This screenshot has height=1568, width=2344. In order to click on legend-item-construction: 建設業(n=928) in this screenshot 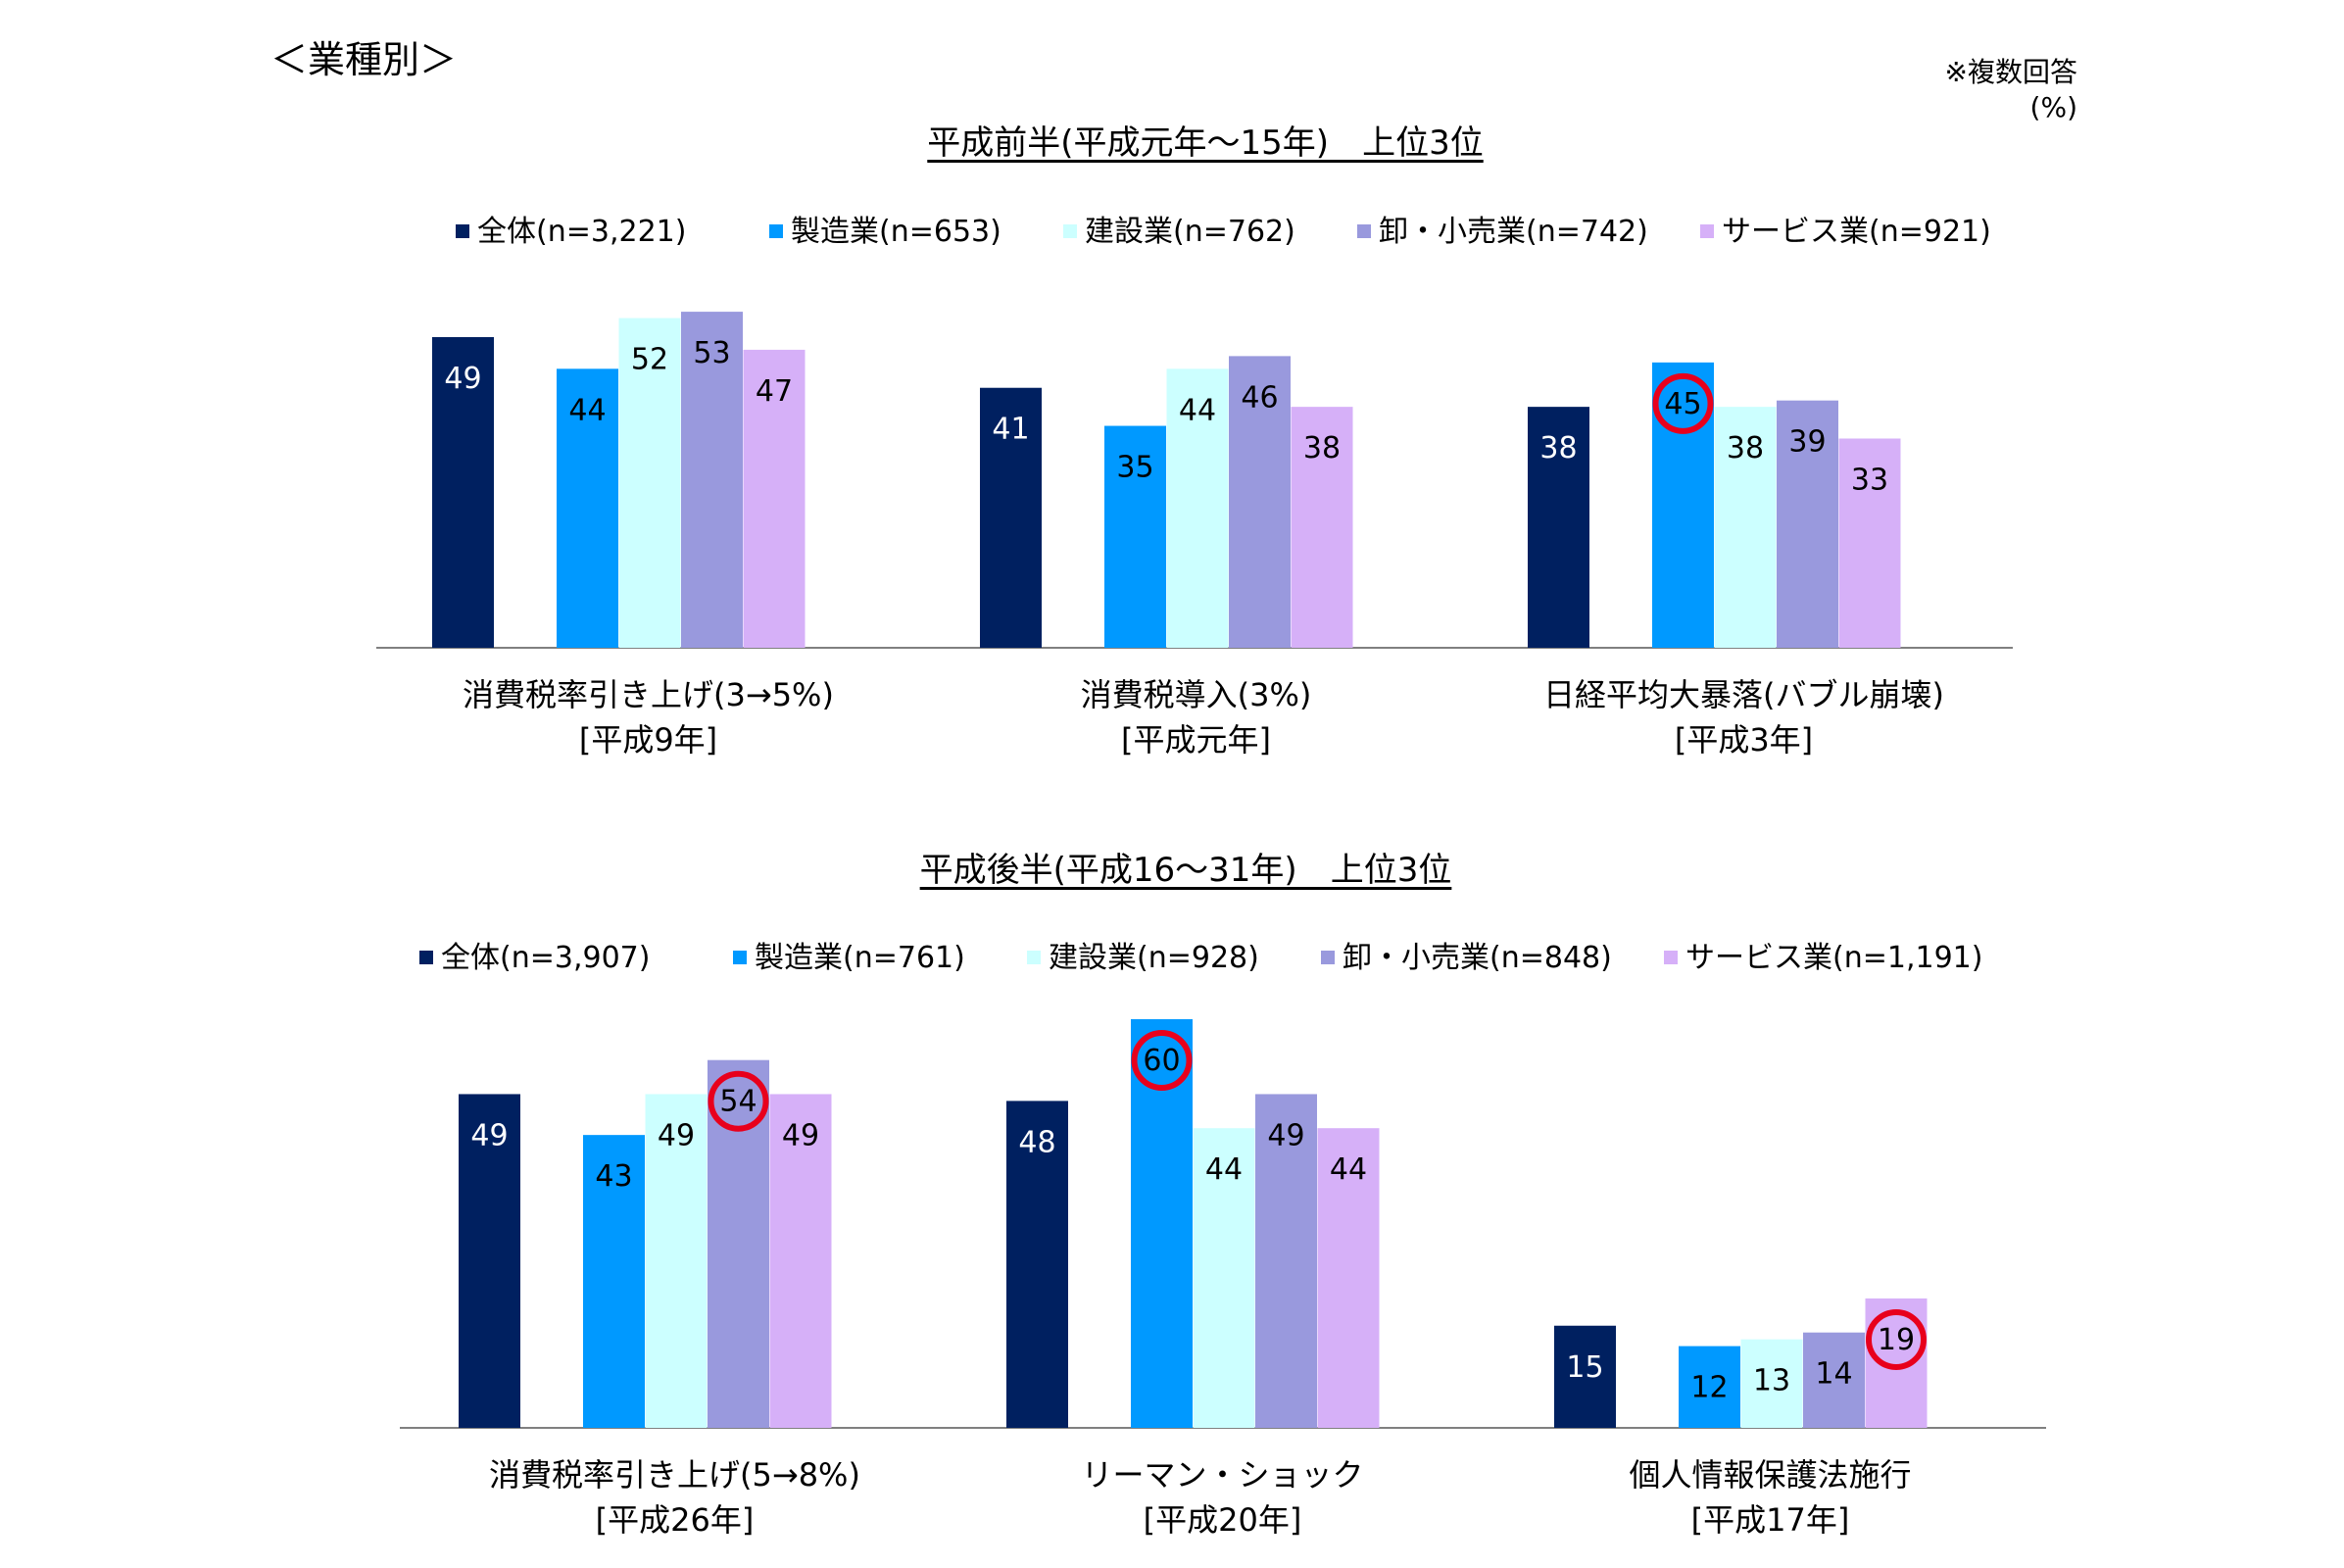, I will do `click(1143, 958)`.